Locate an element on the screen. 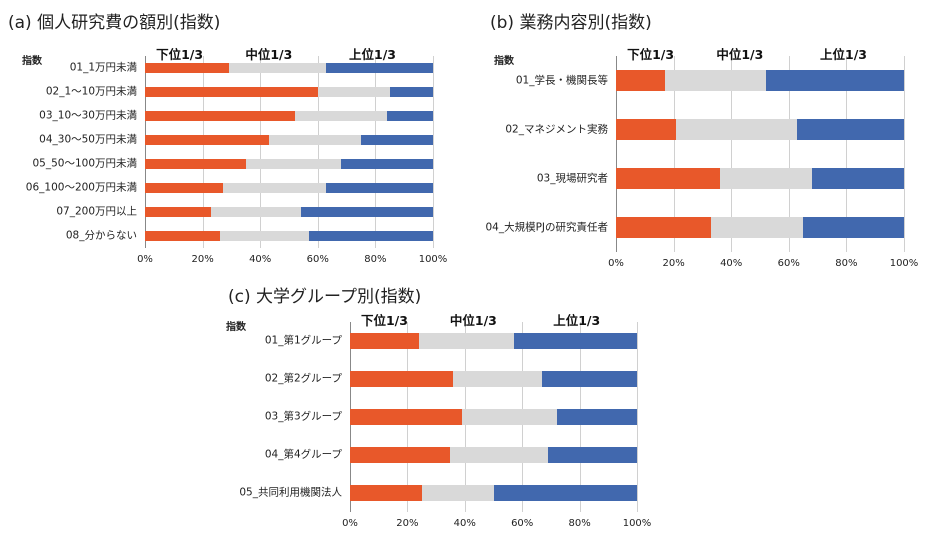 The image size is (929, 555). y-tick-label: 01_学長・機関長等 is located at coordinates (561, 80).